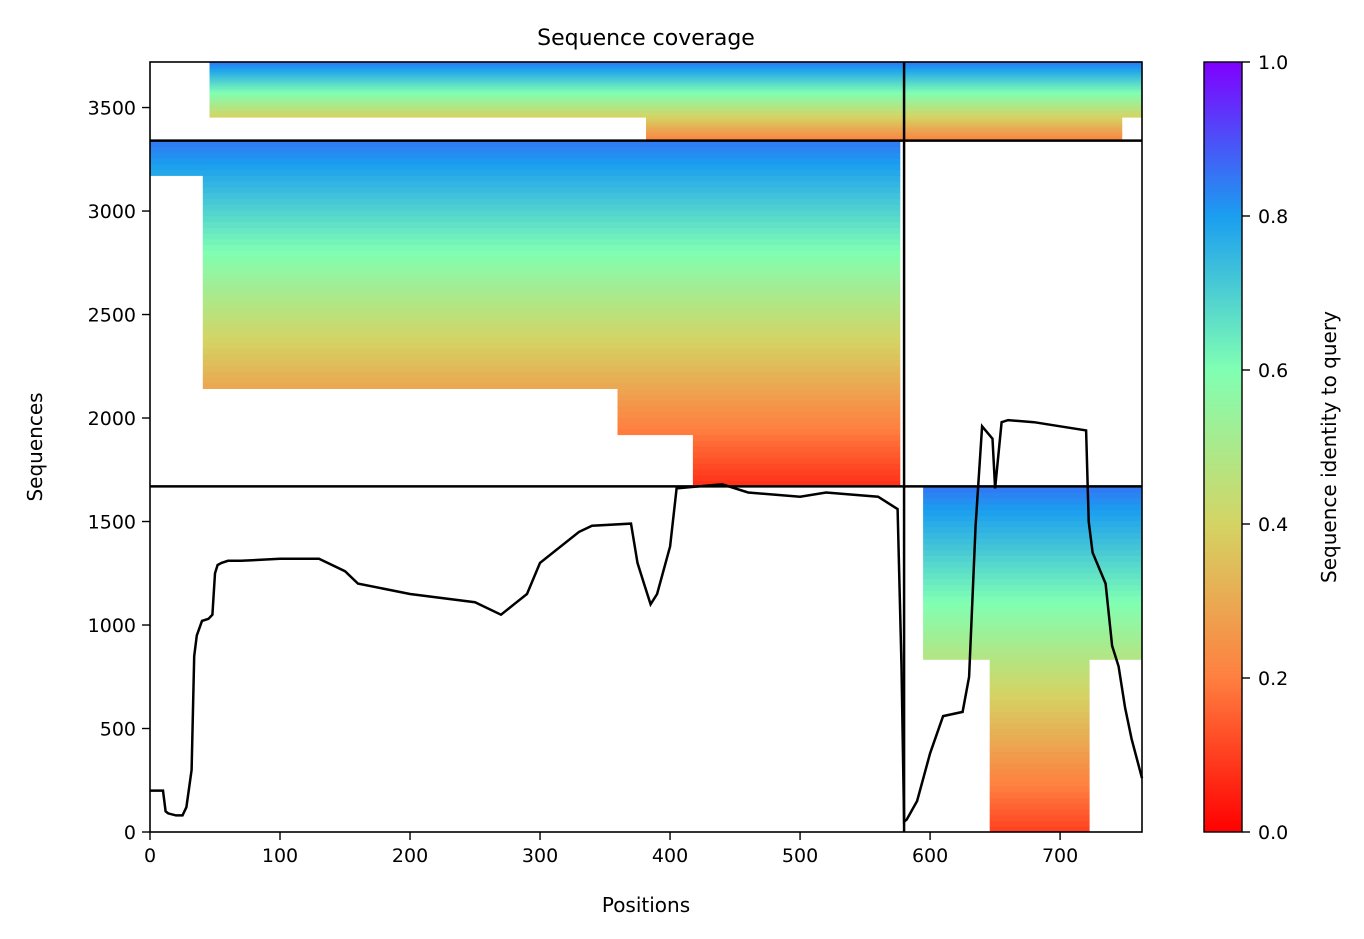  What do you see at coordinates (112, 109) in the screenshot?
I see `y-tick-label: 3500` at bounding box center [112, 109].